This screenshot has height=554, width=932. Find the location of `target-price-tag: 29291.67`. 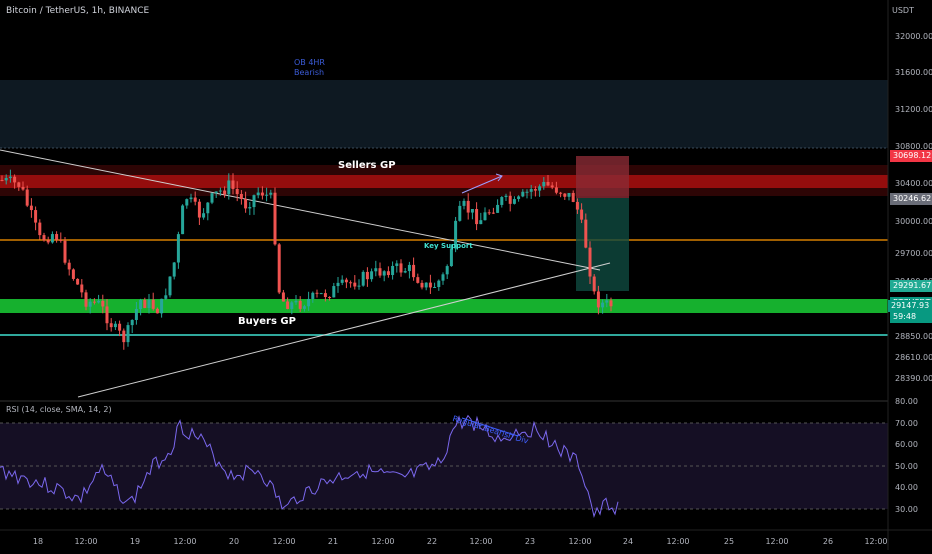

target-price-tag: 29291.67 is located at coordinates (911, 286).